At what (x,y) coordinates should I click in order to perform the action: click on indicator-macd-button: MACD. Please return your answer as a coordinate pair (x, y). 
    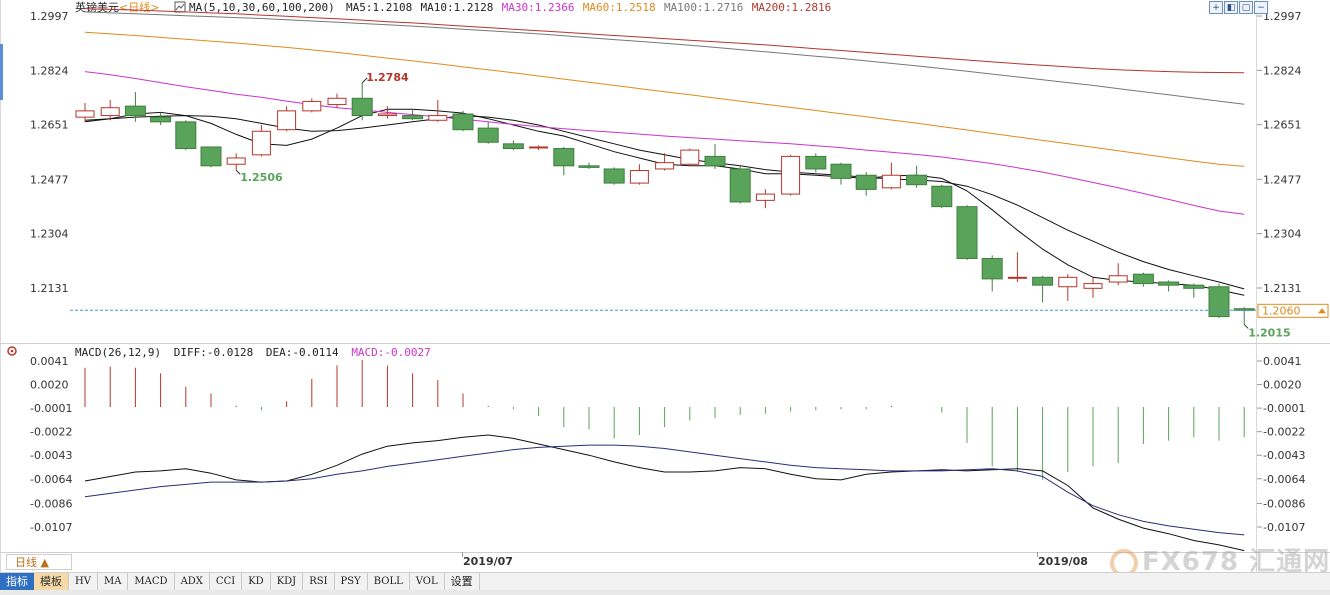
    Looking at the image, I should click on (151, 581).